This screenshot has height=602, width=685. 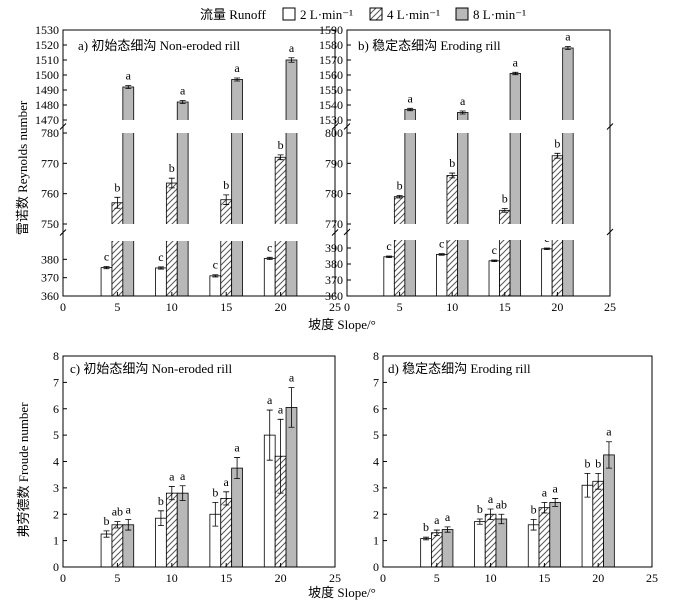 What do you see at coordinates (544, 507) in the screenshot?
I see `error-bar-d-4lmin-slope15` at bounding box center [544, 507].